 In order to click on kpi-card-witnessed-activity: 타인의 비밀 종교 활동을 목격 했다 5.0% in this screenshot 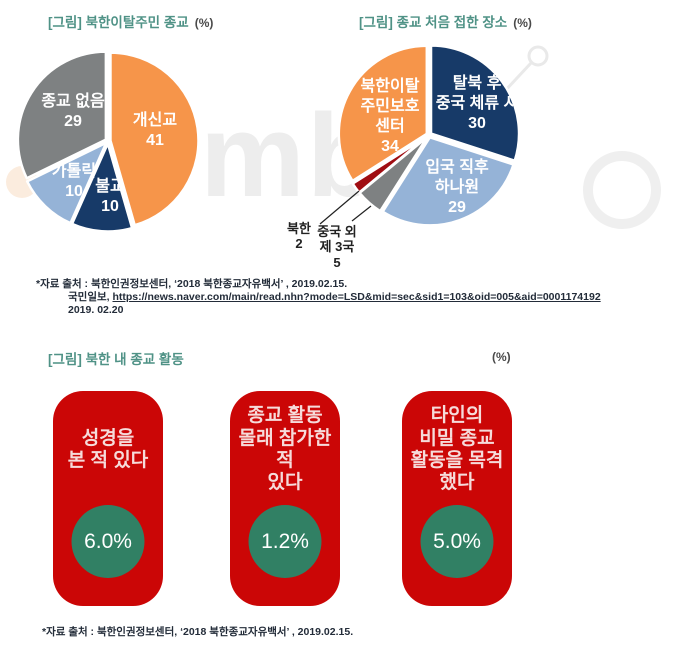, I will do `click(457, 498)`.